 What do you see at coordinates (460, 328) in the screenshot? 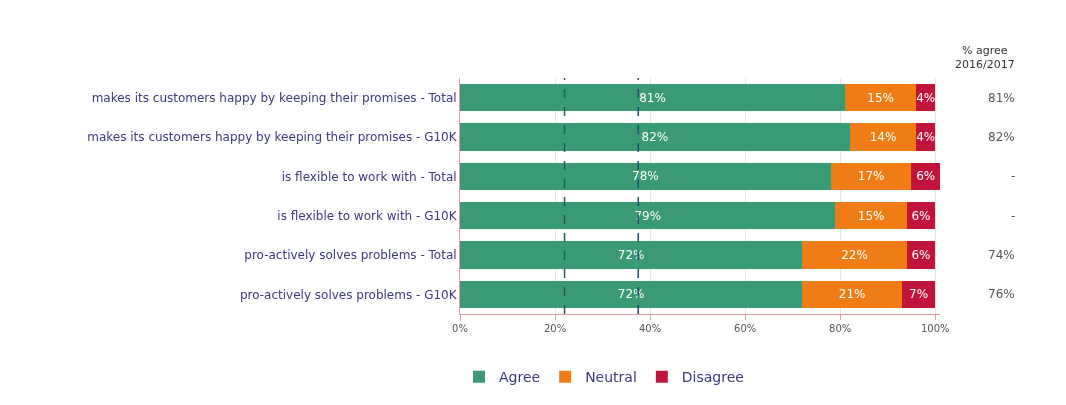
I see `x-tick-label: 0%` at bounding box center [460, 328].